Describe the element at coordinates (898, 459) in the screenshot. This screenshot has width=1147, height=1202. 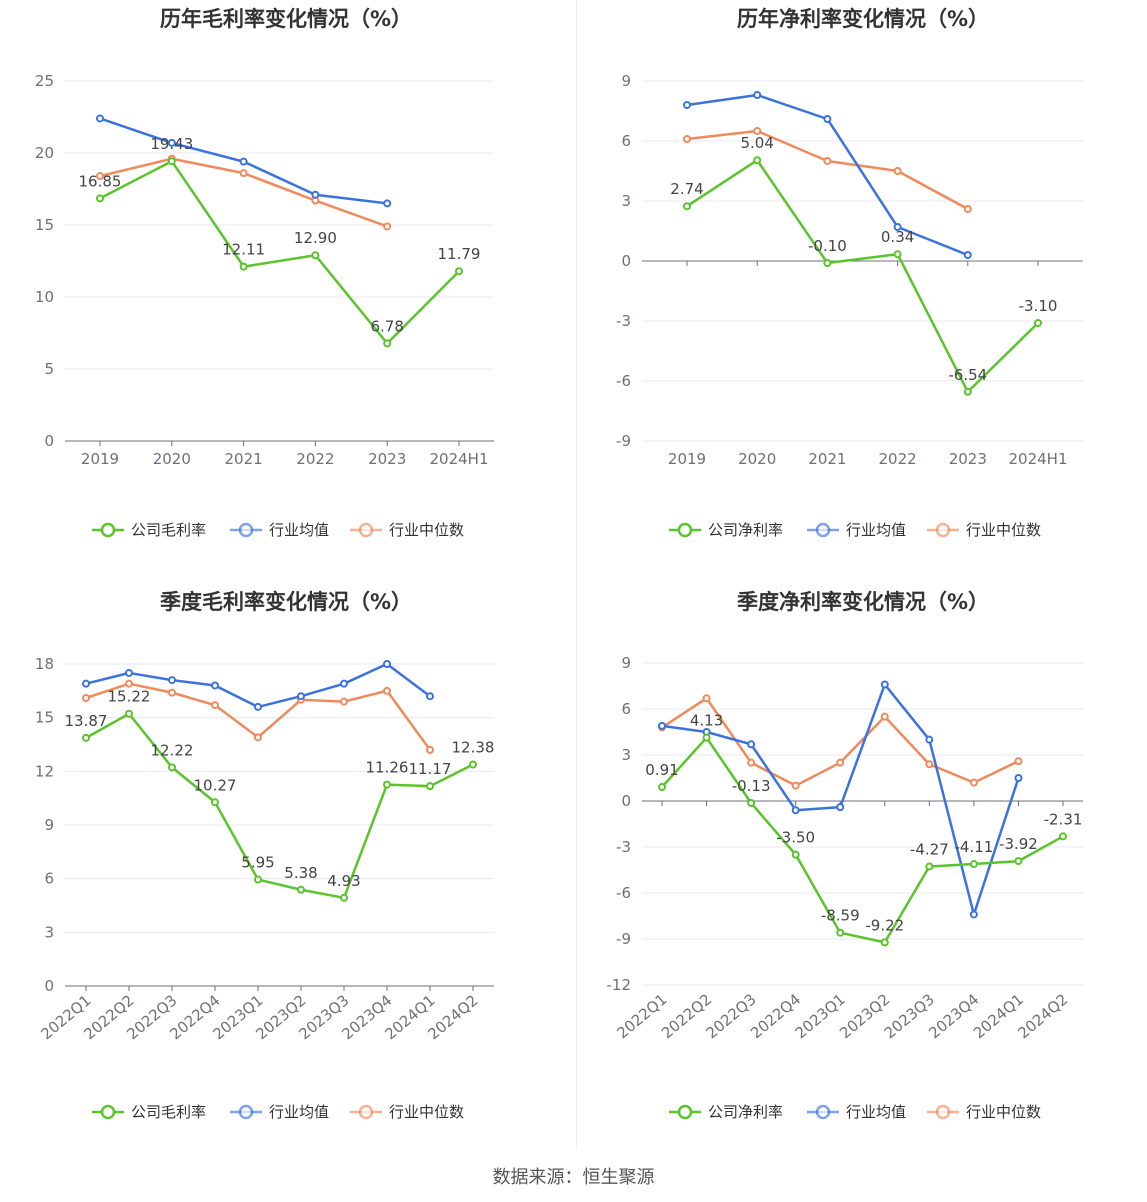
I see `x-tick-label: 2022` at that location.